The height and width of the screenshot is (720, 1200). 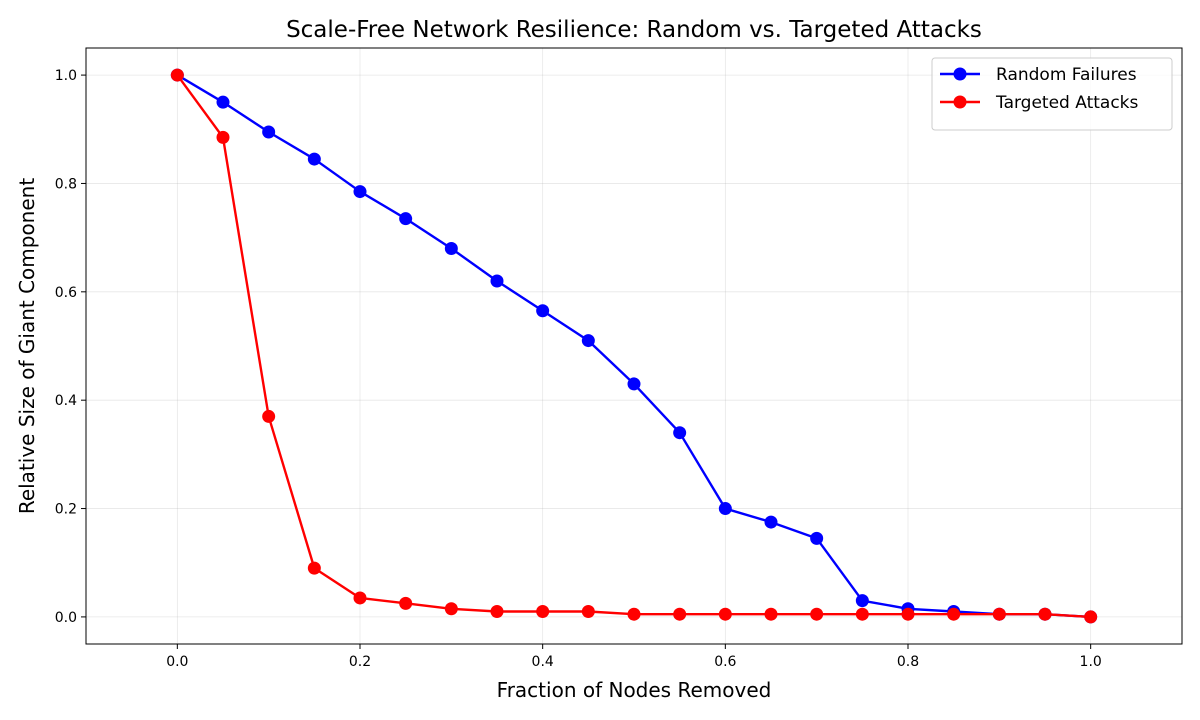 I want to click on legend-box, so click(x=1052, y=94).